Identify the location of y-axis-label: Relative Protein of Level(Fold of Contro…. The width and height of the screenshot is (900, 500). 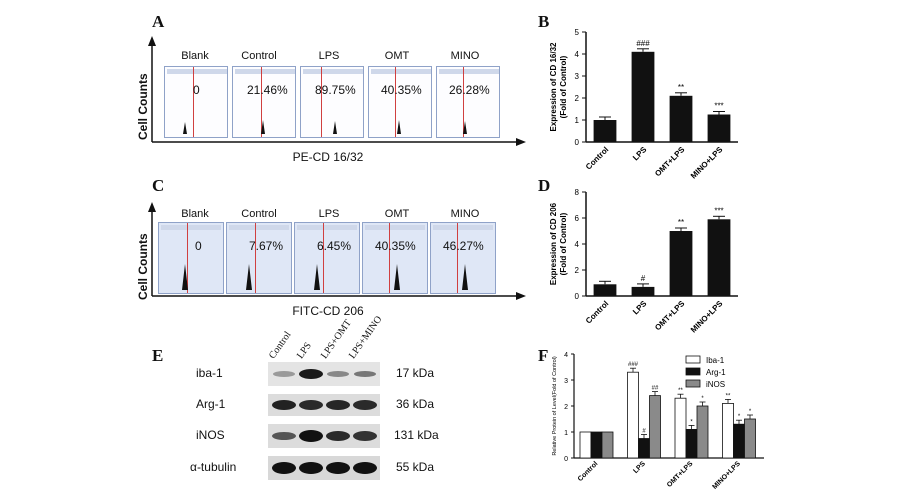
(555, 406).